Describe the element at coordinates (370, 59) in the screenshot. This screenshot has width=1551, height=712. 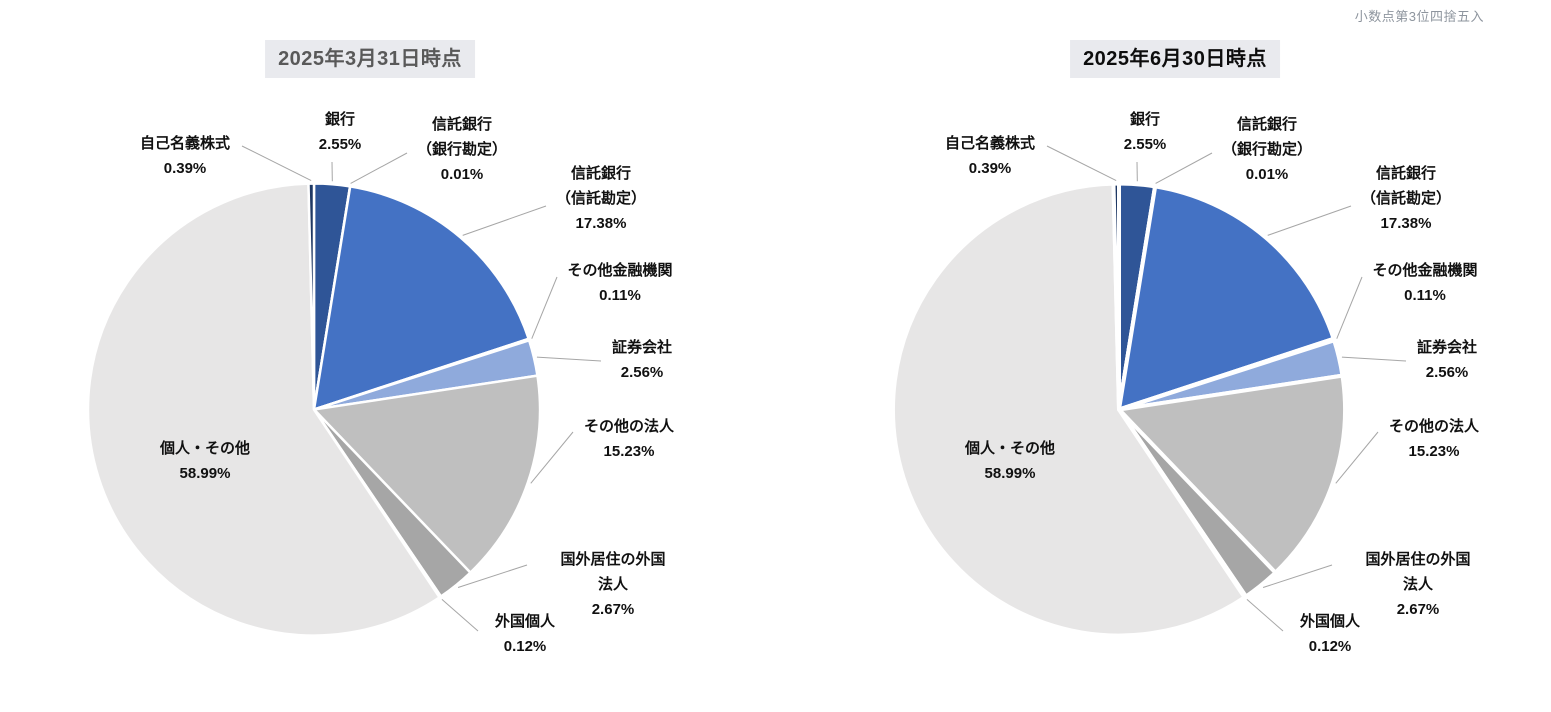
I see `chart-title-march: 2025年3月31日時点` at that location.